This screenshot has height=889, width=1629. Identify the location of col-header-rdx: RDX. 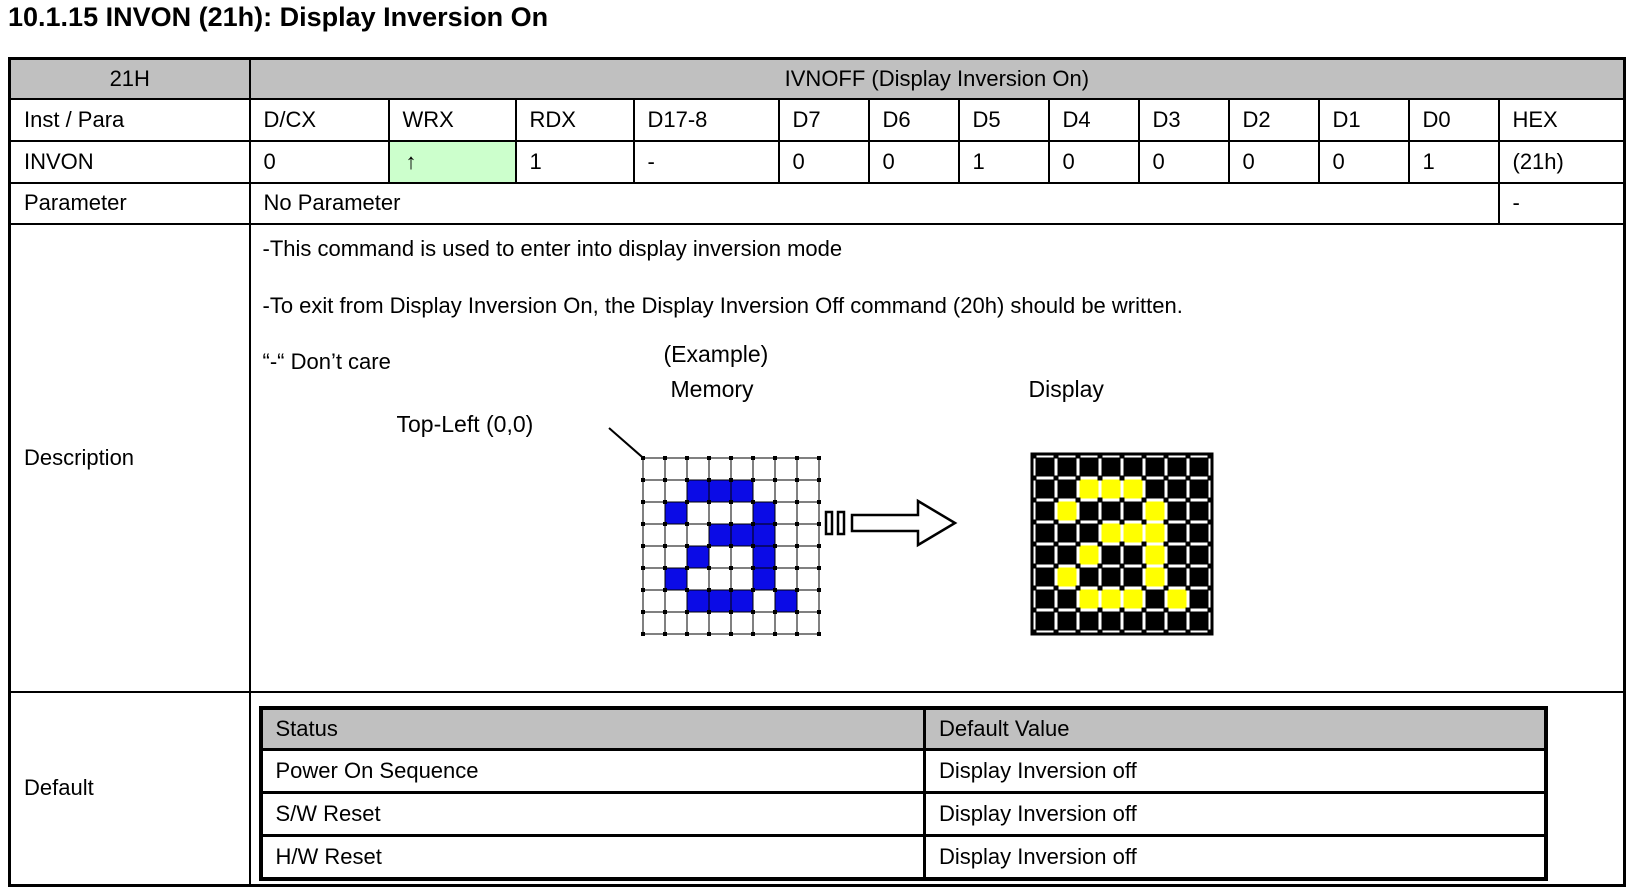
(574, 119).